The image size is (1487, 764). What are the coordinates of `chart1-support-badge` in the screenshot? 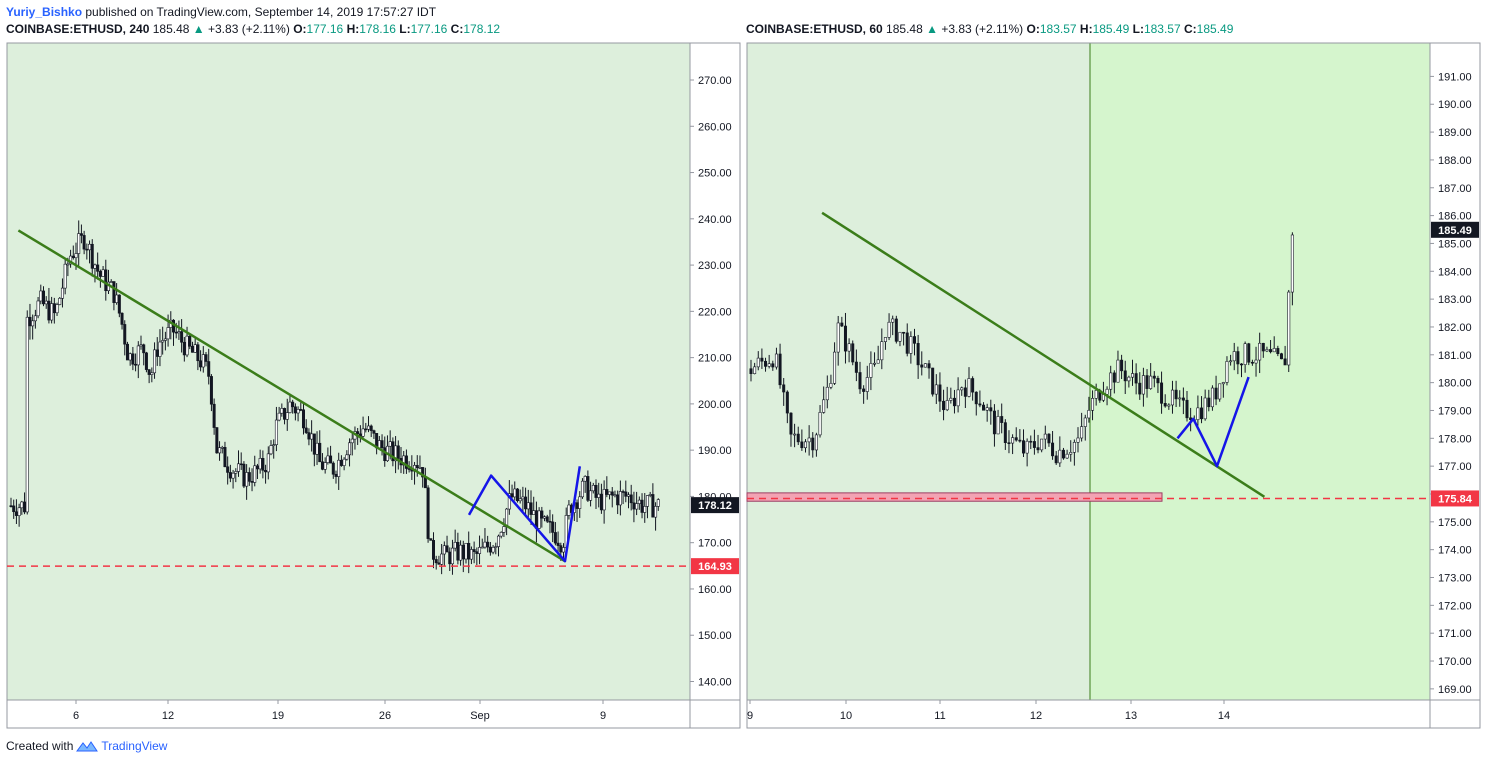 It's located at (715, 566).